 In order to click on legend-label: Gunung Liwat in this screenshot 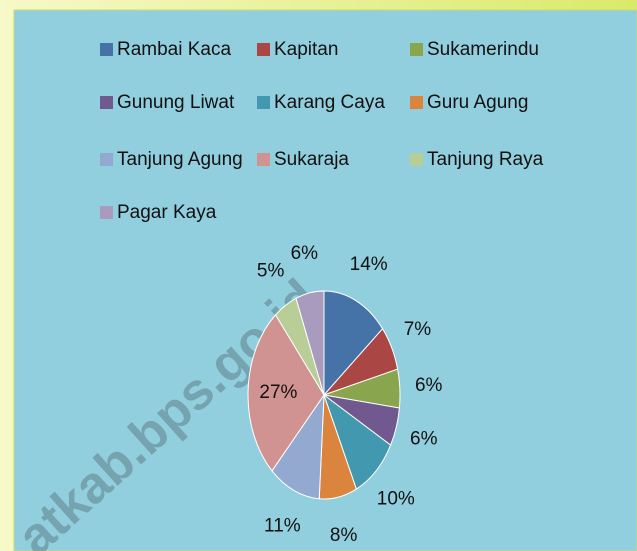, I will do `click(176, 102)`.